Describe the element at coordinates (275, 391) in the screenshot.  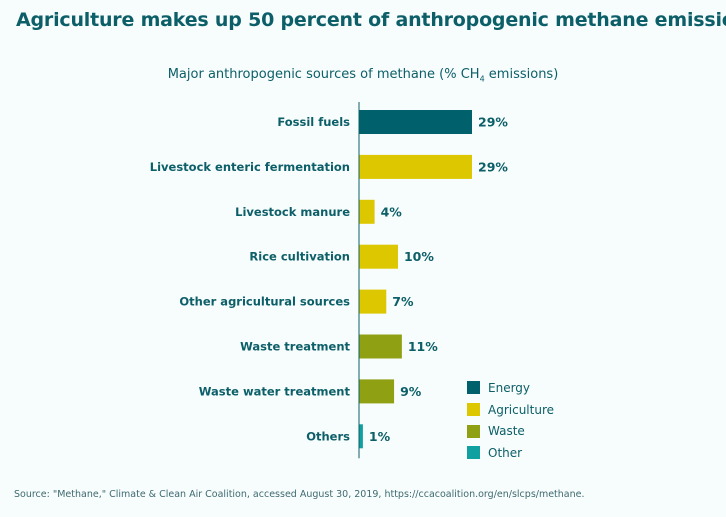
I see `category-label-waste-water-treatment: Waste water treatment` at that location.